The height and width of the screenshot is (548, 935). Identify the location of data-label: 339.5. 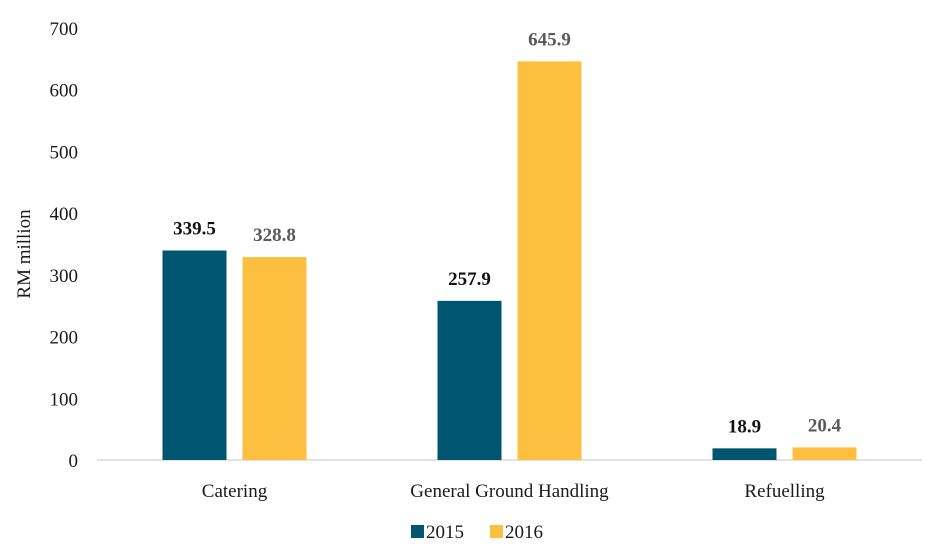
(194, 228).